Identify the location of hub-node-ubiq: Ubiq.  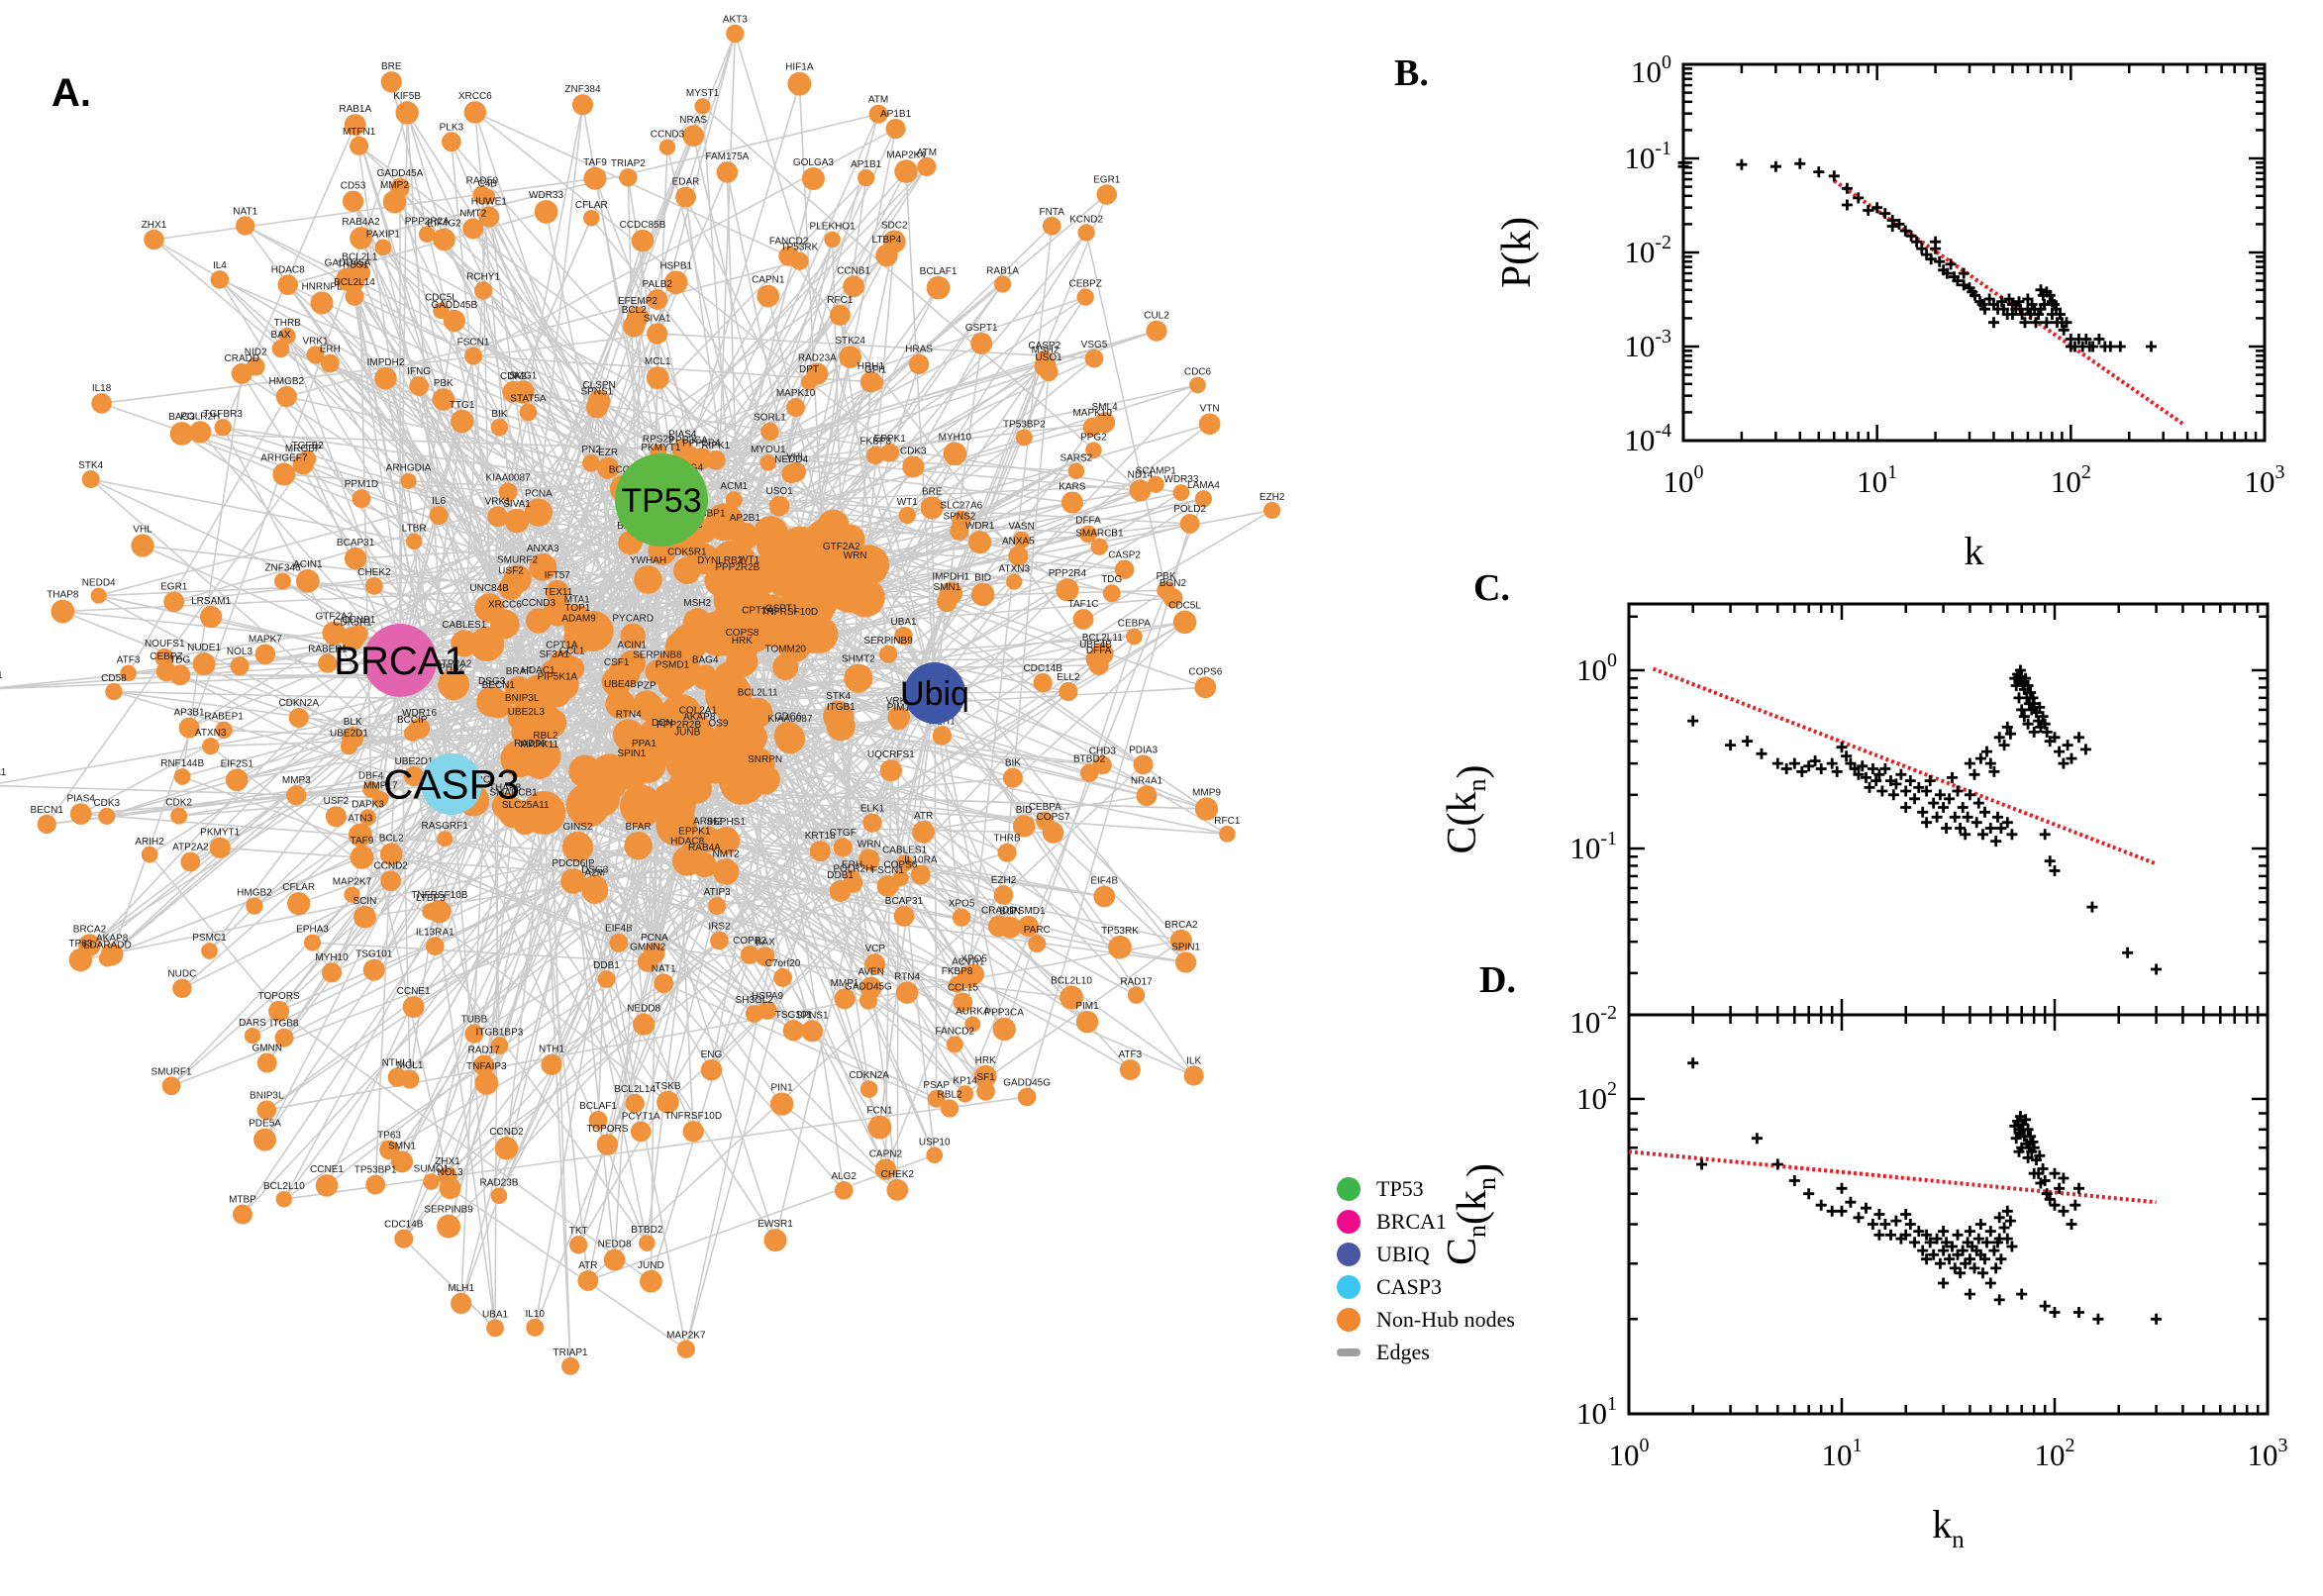
(935, 693).